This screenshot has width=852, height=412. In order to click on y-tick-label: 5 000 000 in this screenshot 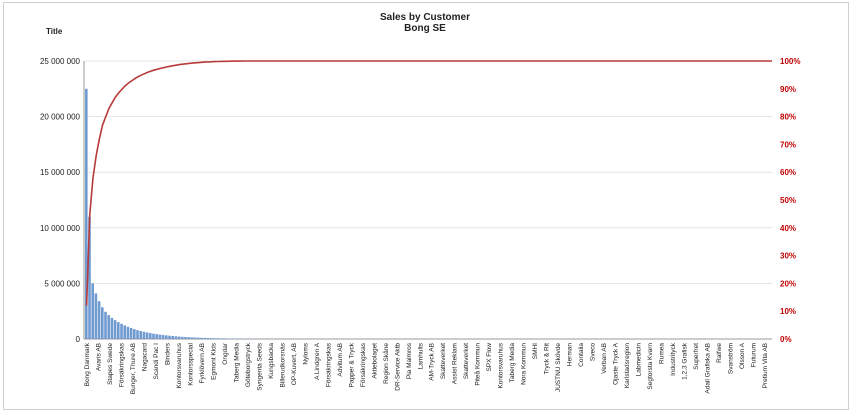, I will do `click(62, 283)`.